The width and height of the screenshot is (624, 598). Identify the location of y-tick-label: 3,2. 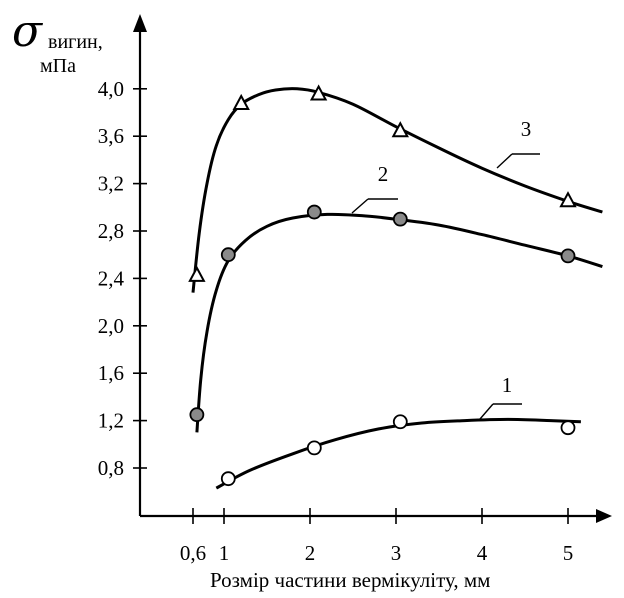
(111, 184).